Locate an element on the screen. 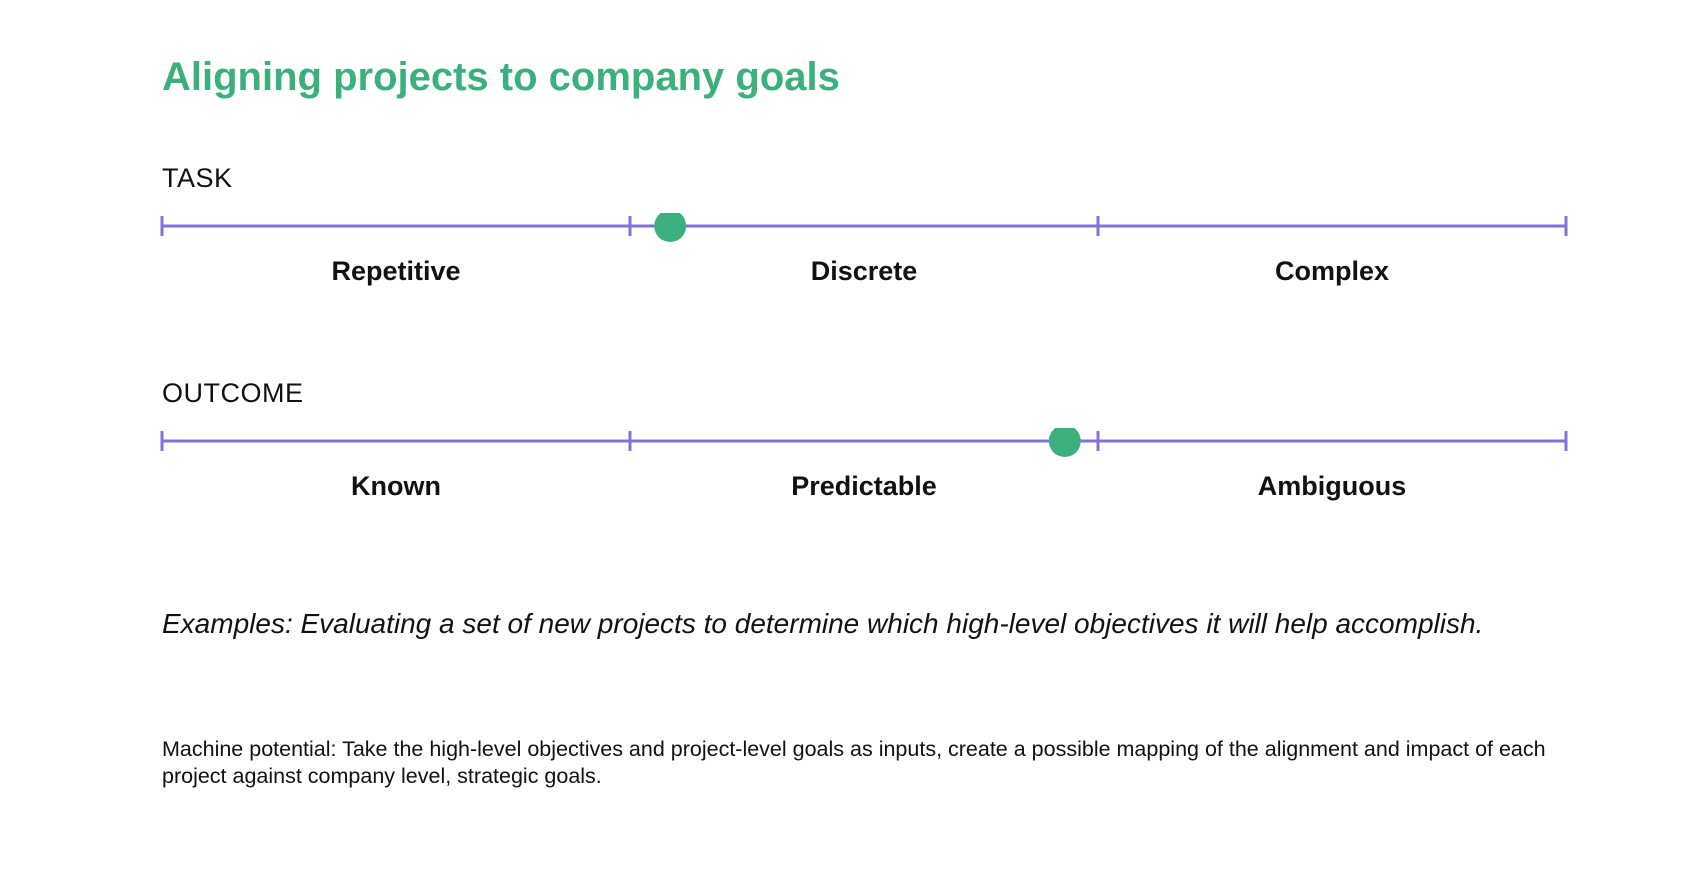  page-title: Aligning projects to company goals is located at coordinates (501, 77).